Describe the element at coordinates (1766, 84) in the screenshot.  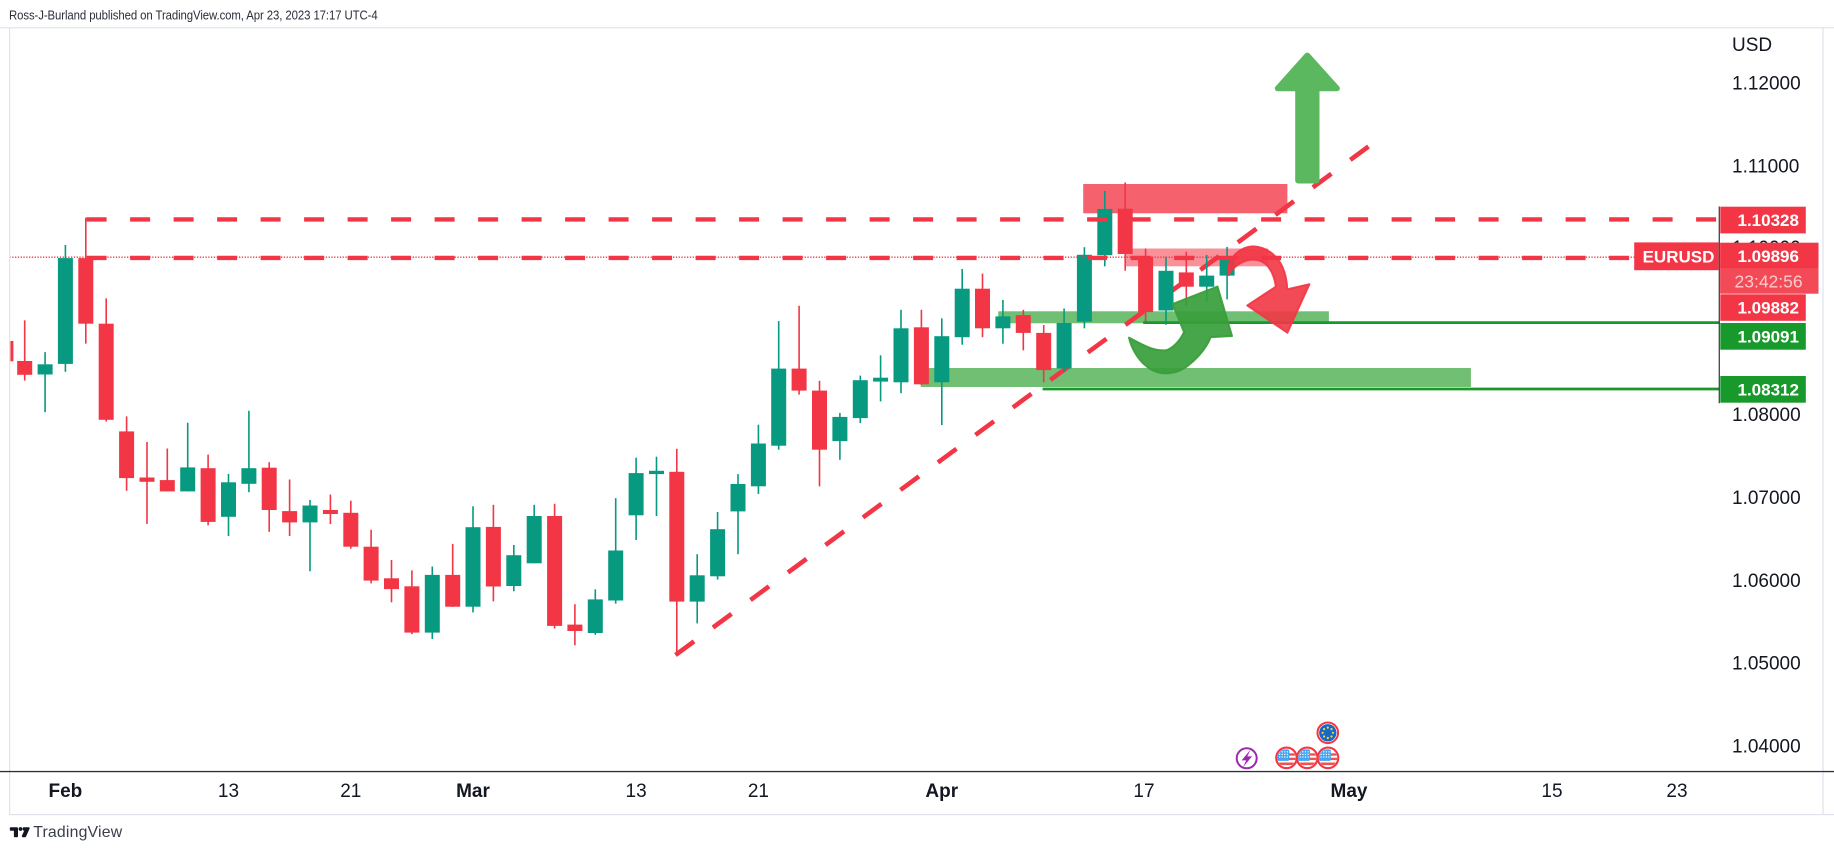
I see `svg-text: 1.12000` at that location.